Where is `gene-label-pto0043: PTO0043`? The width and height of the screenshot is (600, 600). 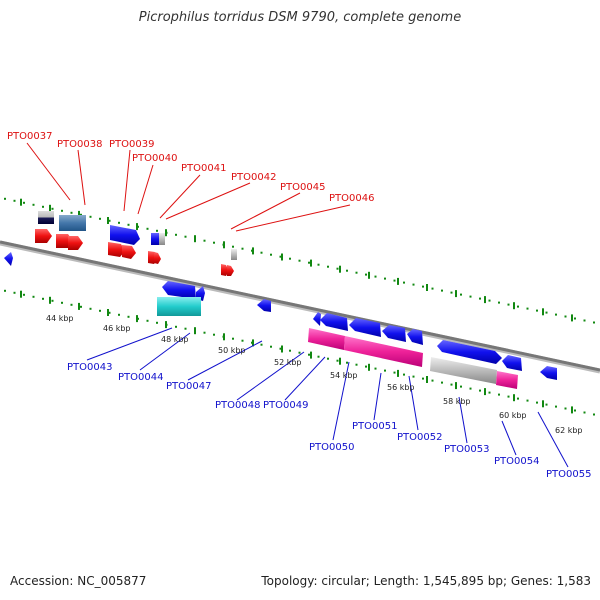 gene-label-pto0043: PTO0043 is located at coordinates (89, 367).